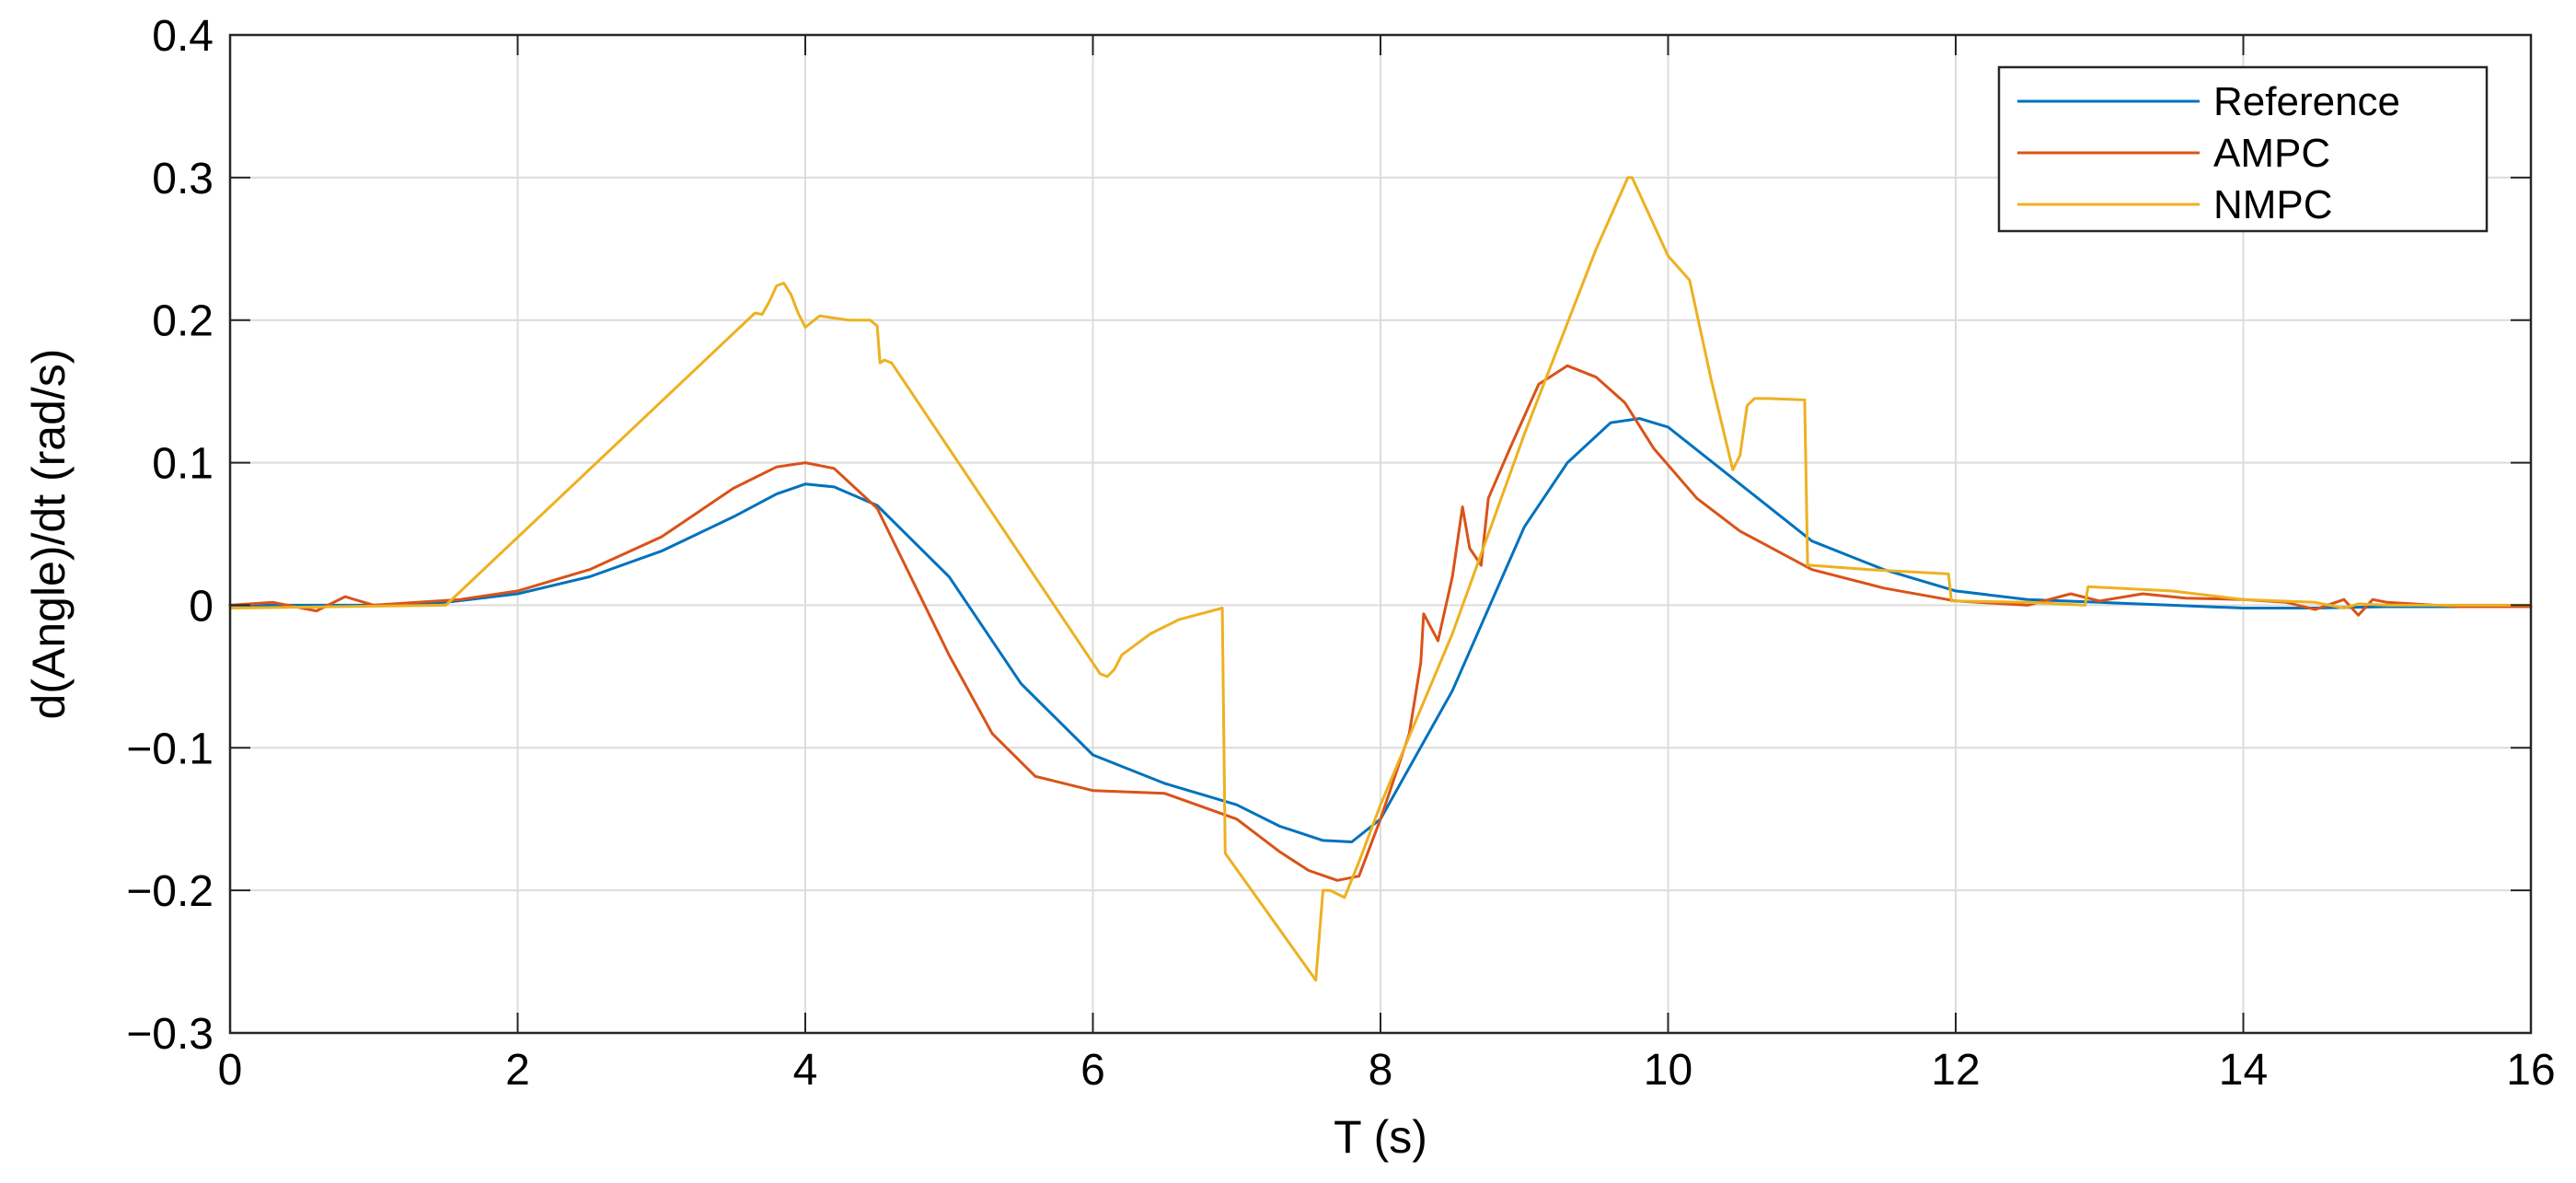 The width and height of the screenshot is (2576, 1183). What do you see at coordinates (1380, 1137) in the screenshot?
I see `x-axis-label: T (s)` at bounding box center [1380, 1137].